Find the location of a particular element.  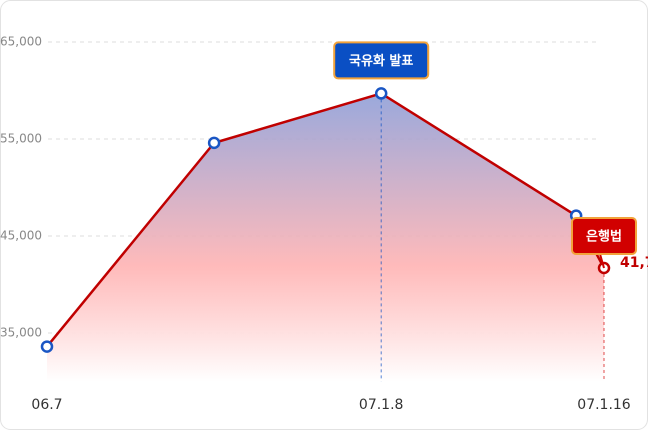

x-tick-label: 07.1.16 is located at coordinates (604, 405).